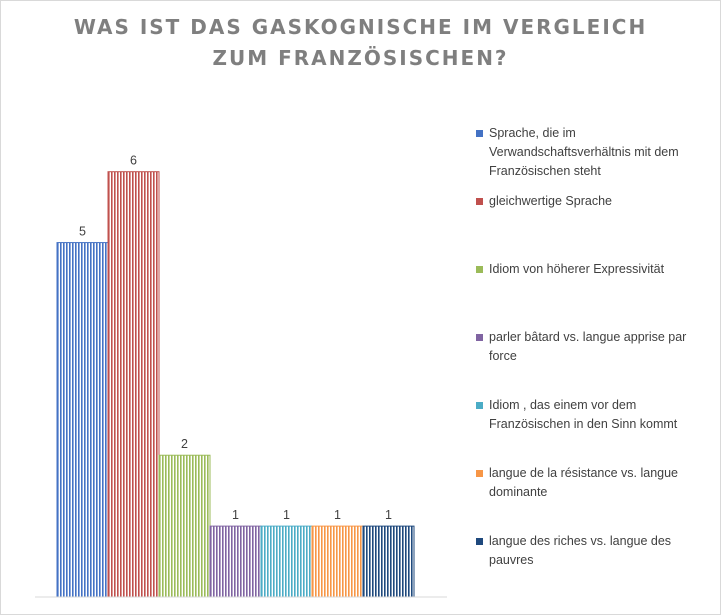 The image size is (721, 615). What do you see at coordinates (133, 161) in the screenshot?
I see `data-label-2: 6` at bounding box center [133, 161].